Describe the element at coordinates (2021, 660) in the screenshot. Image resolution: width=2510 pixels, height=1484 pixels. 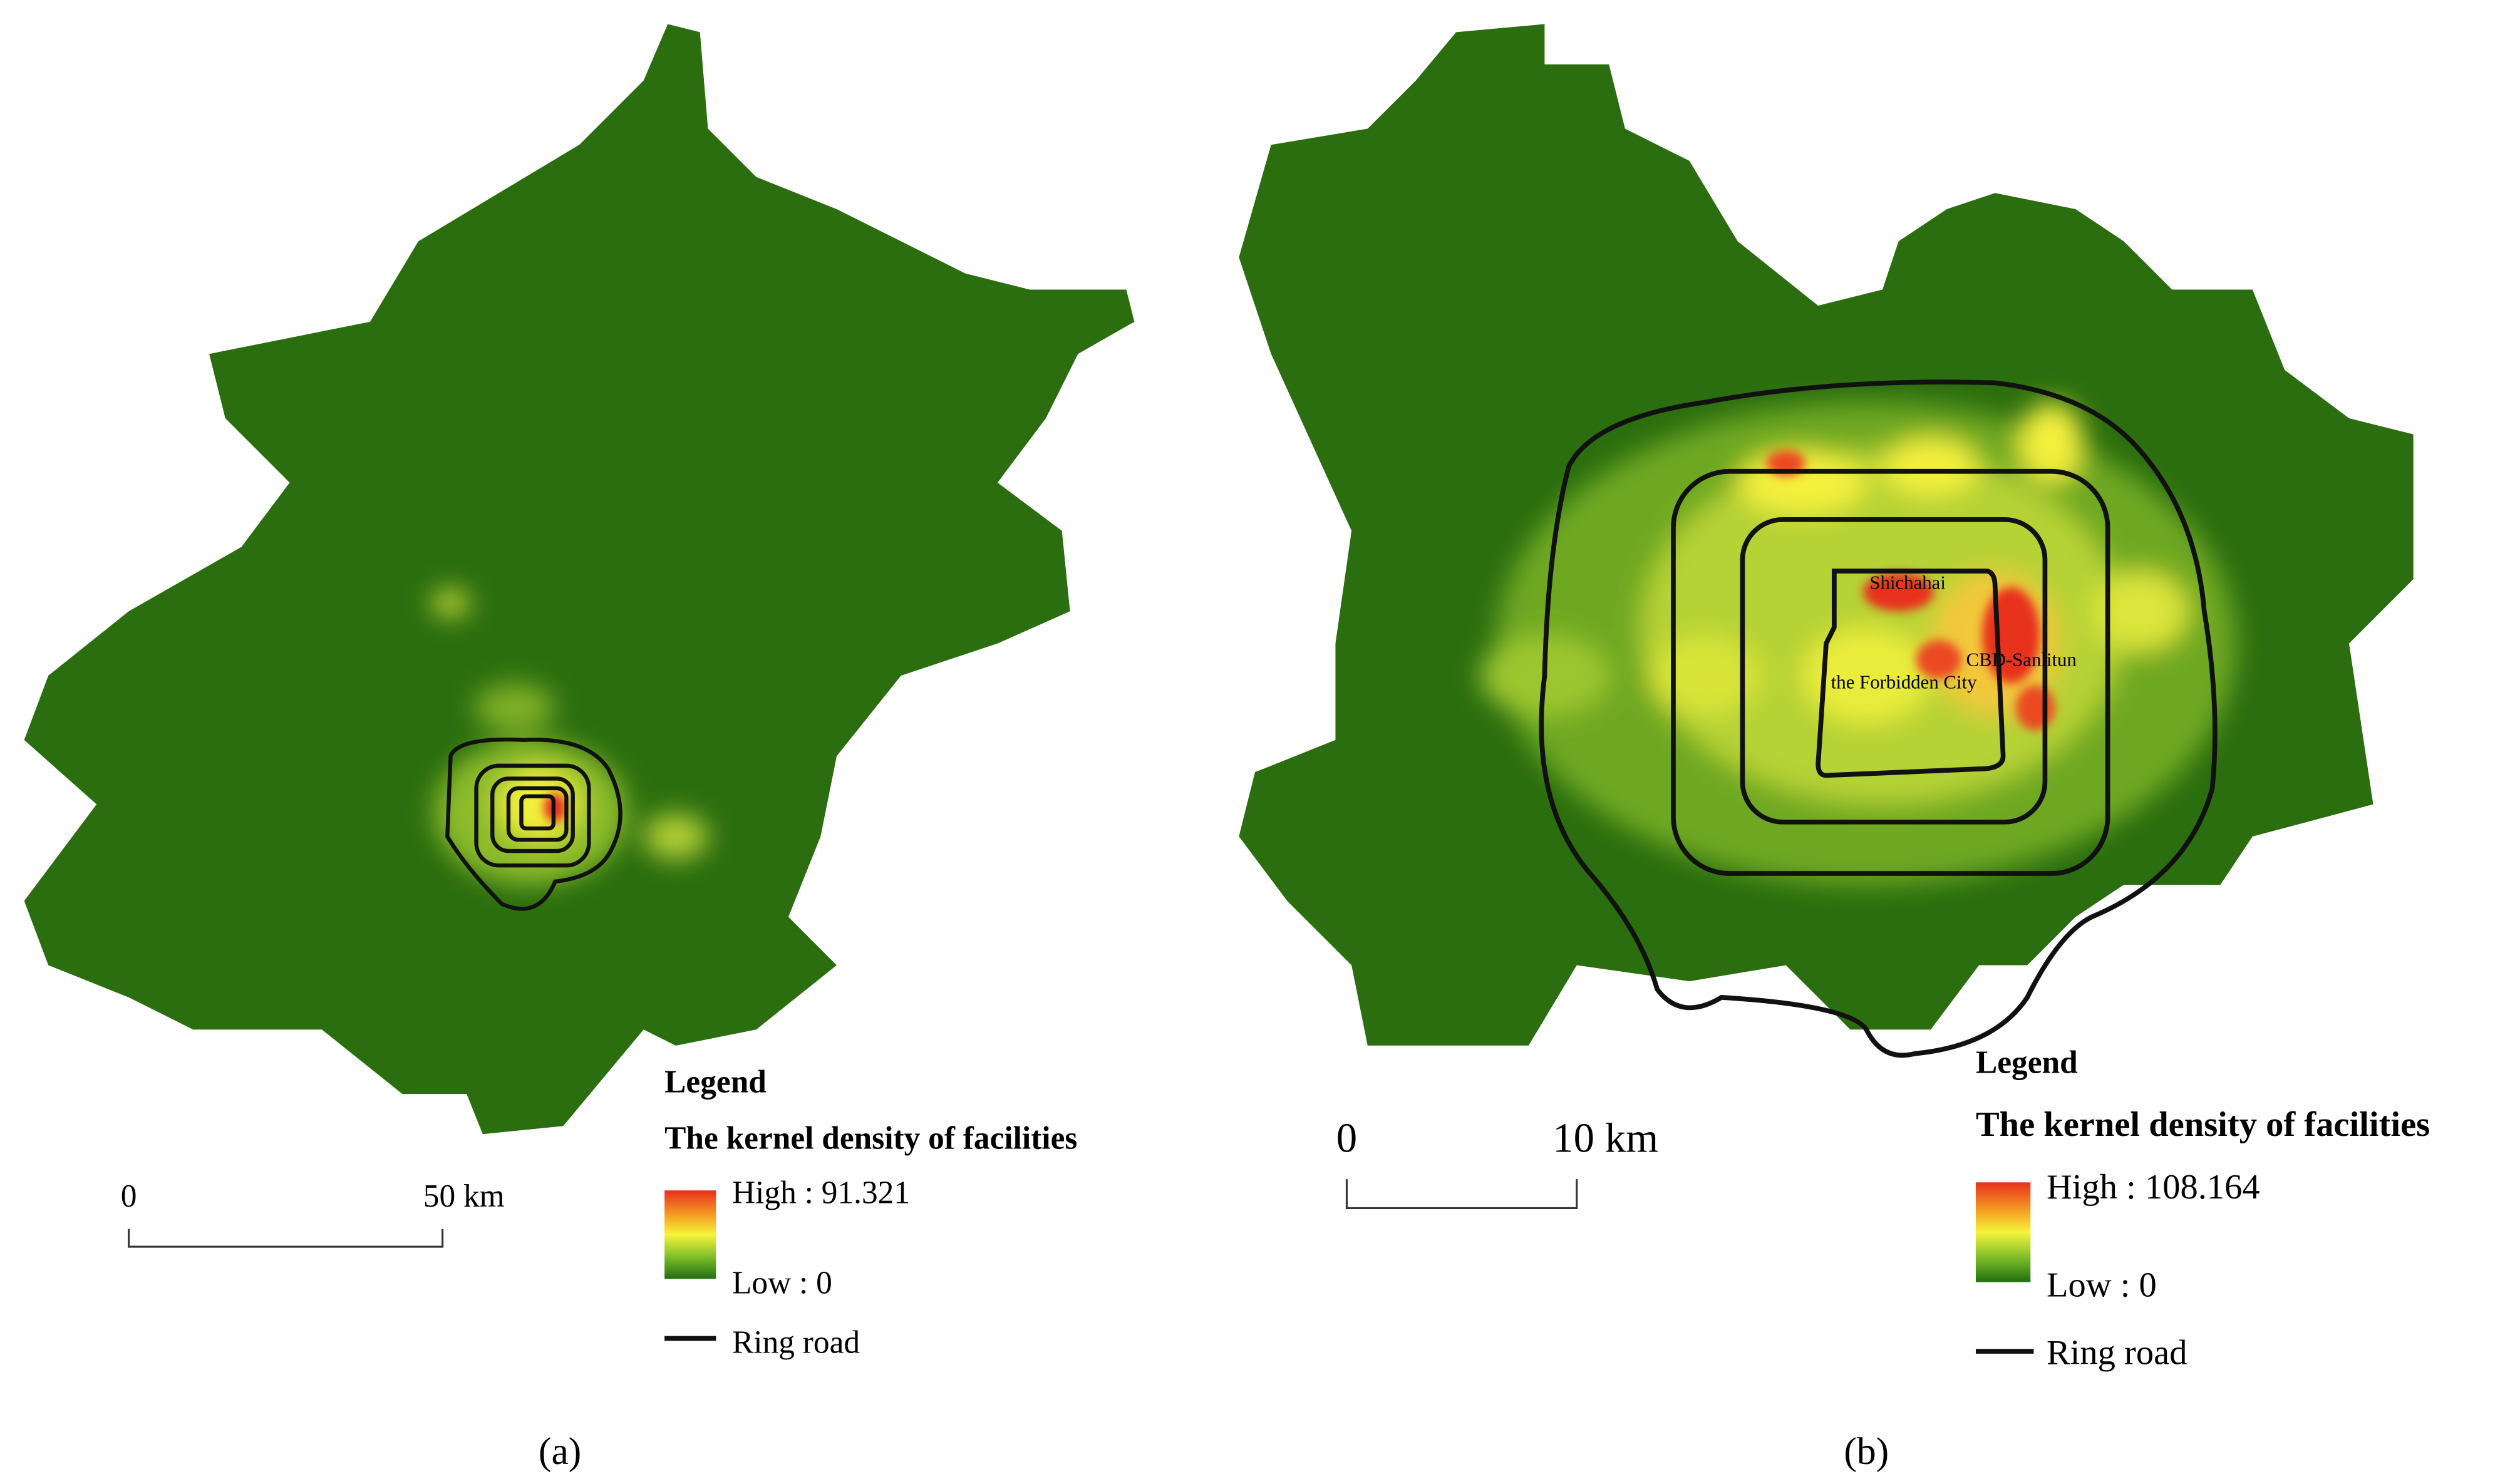
I see `place-label: CBD-Sanlitun` at that location.